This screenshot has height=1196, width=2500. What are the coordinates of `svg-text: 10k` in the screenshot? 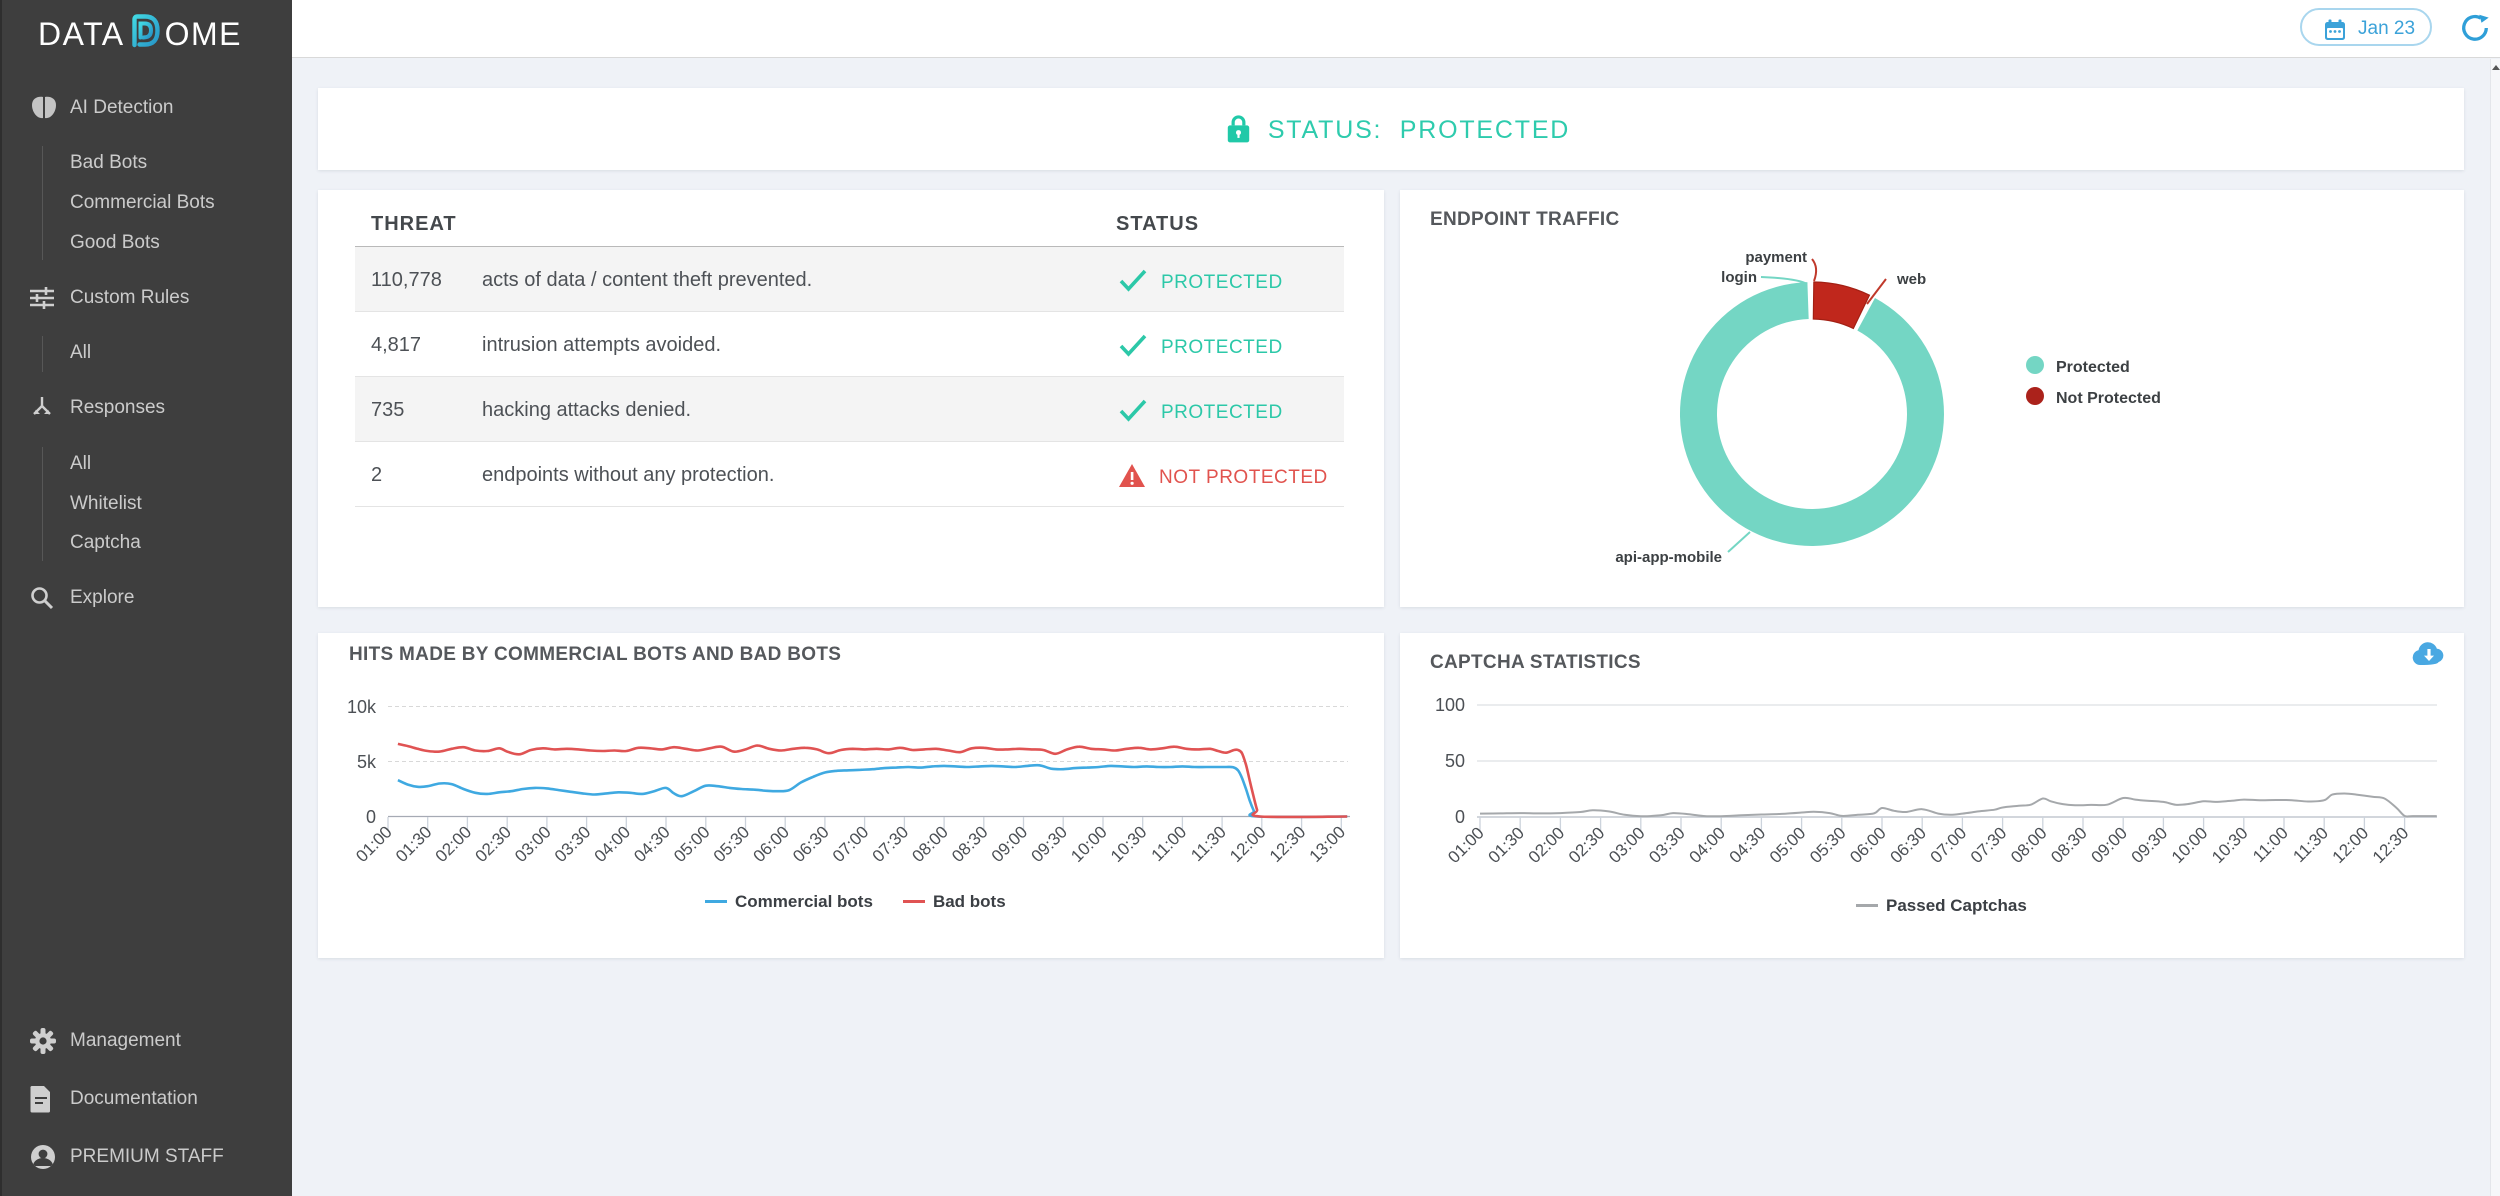 It's located at (362, 707).